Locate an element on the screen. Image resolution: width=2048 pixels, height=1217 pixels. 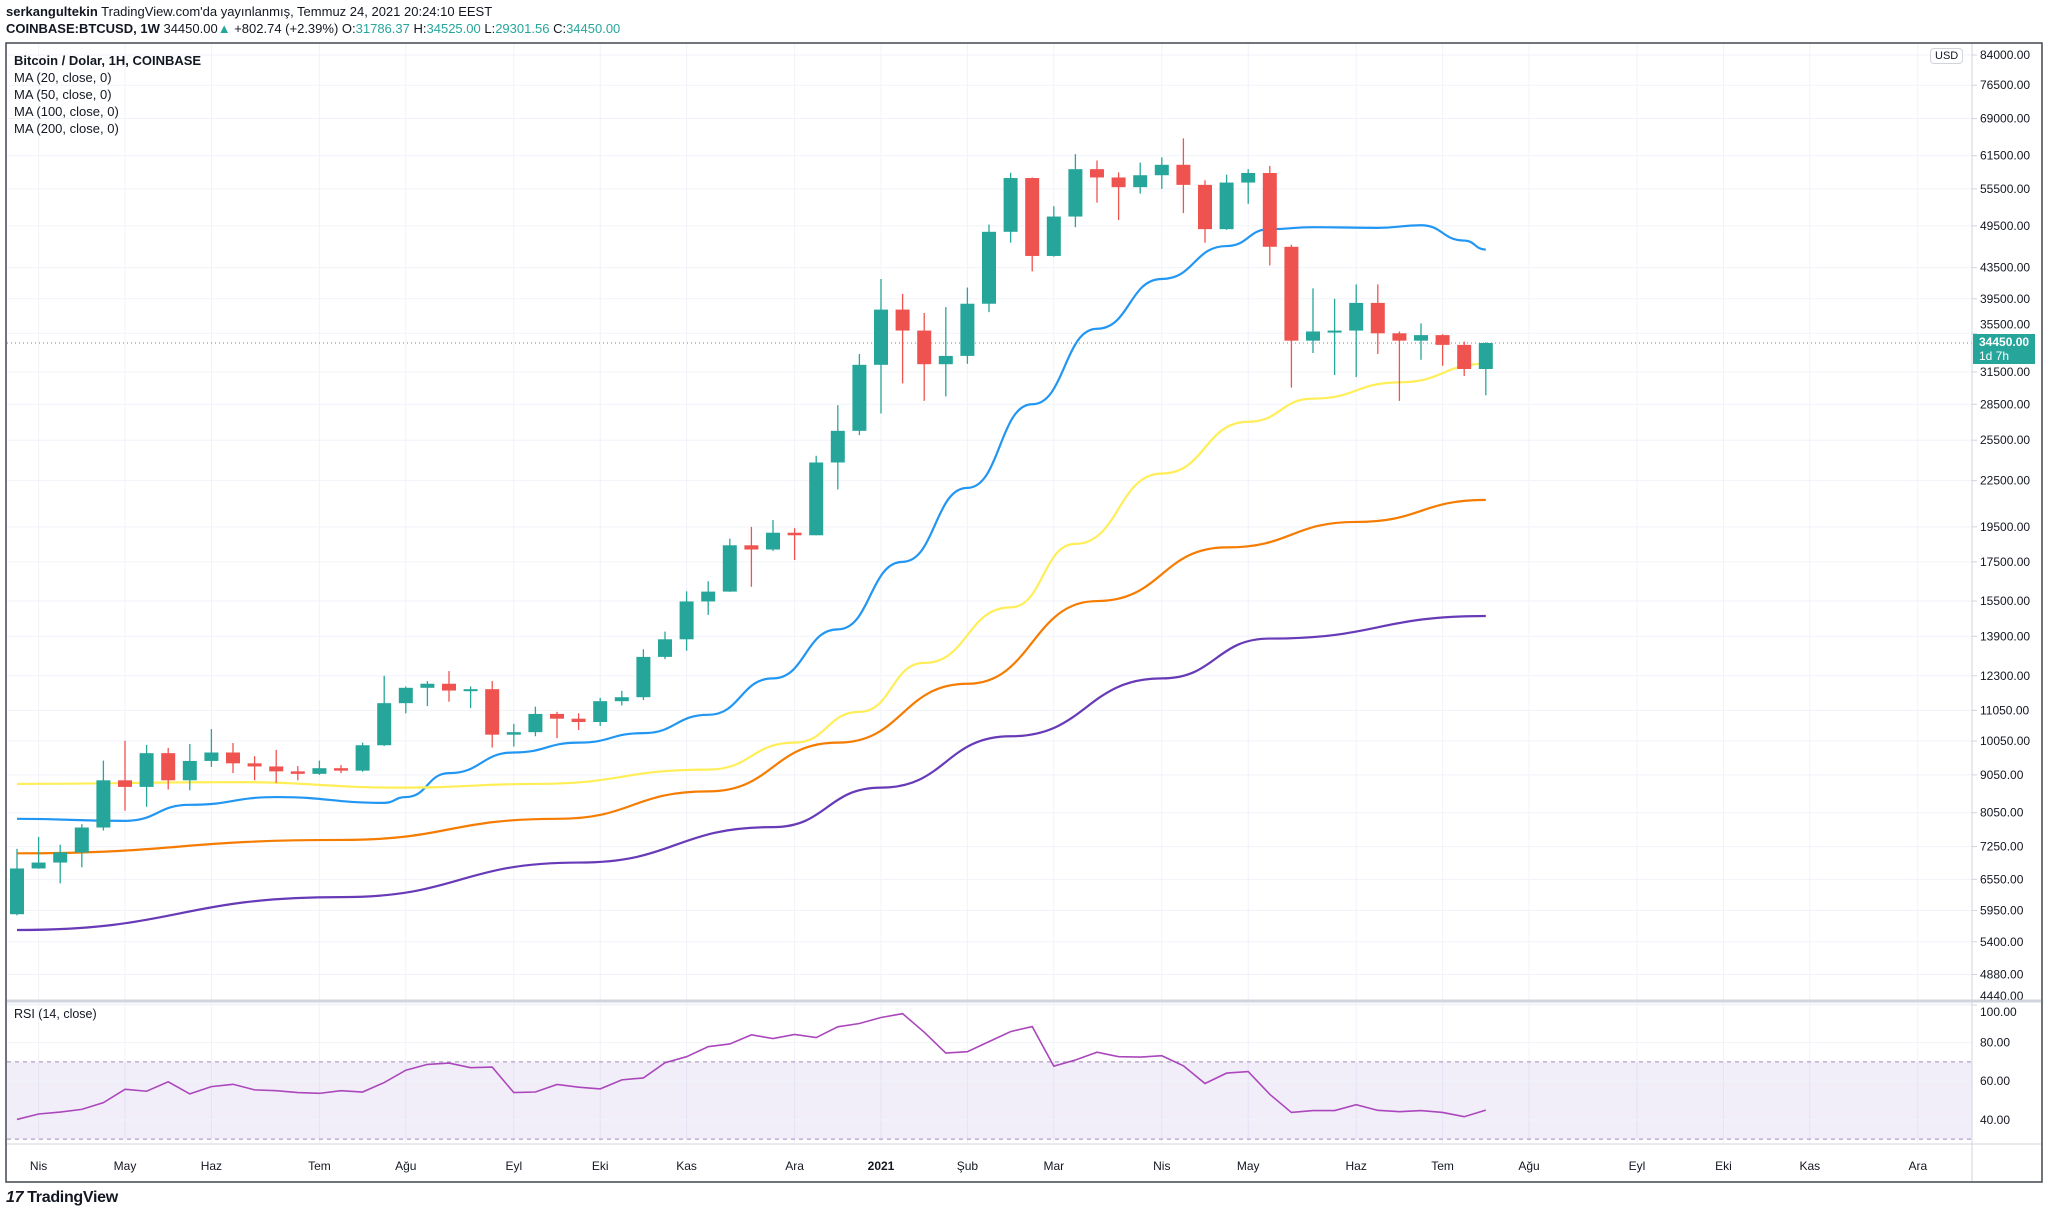
legend-title: Bitcoin / Dolar, 1H, COINBASE is located at coordinates (108, 60).